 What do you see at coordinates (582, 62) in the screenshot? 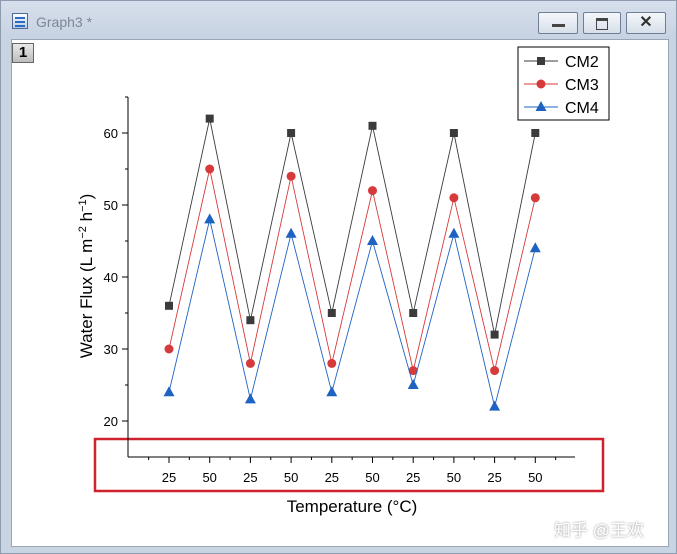
I see `legend-label-cm2: CM2` at bounding box center [582, 62].